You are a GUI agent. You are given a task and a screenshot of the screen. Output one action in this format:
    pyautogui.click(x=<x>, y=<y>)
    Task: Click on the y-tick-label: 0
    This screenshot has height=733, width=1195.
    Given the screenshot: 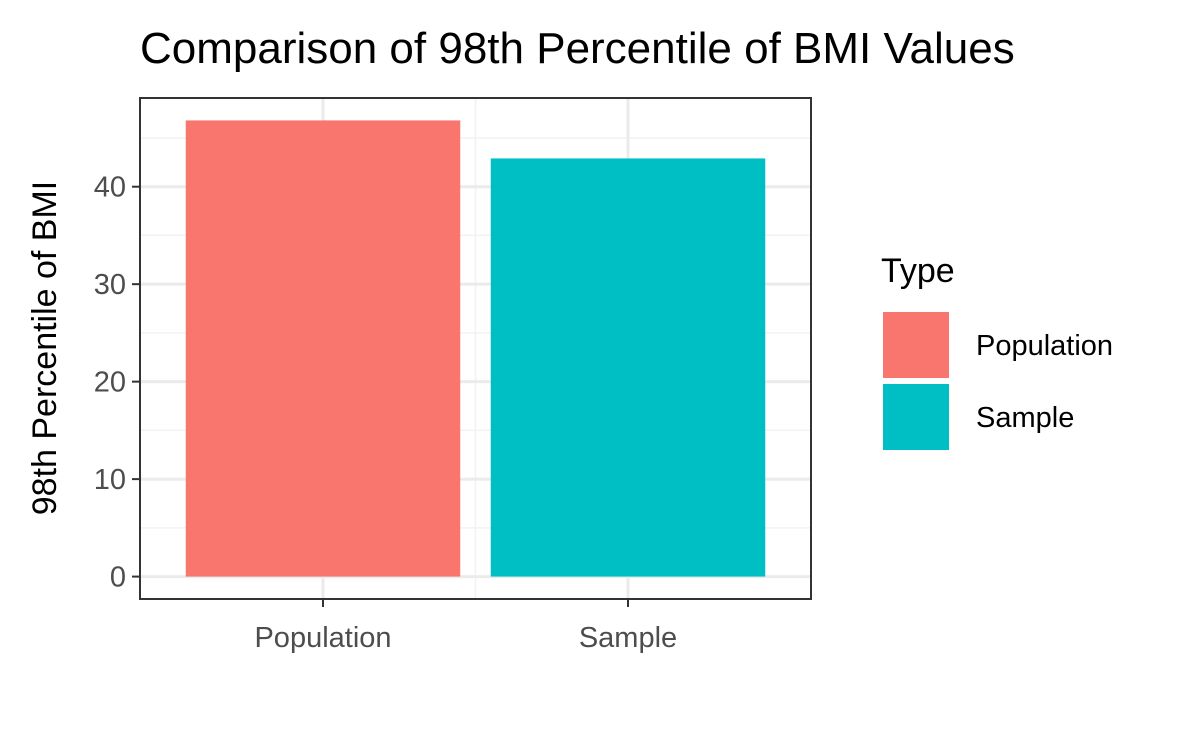 What is the action you would take?
    pyautogui.click(x=118, y=578)
    